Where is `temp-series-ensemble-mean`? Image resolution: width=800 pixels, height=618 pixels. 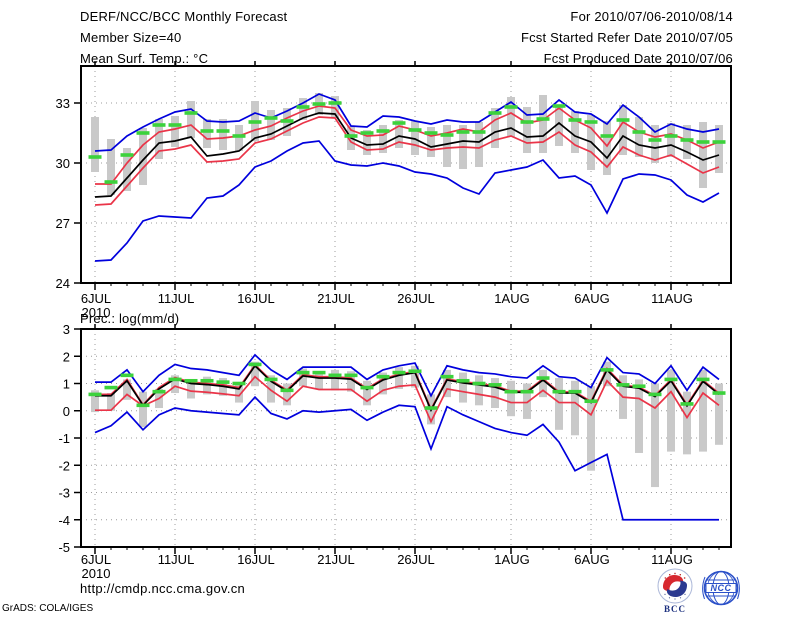
temp-series-ensemble-mean is located at coordinates (407, 155).